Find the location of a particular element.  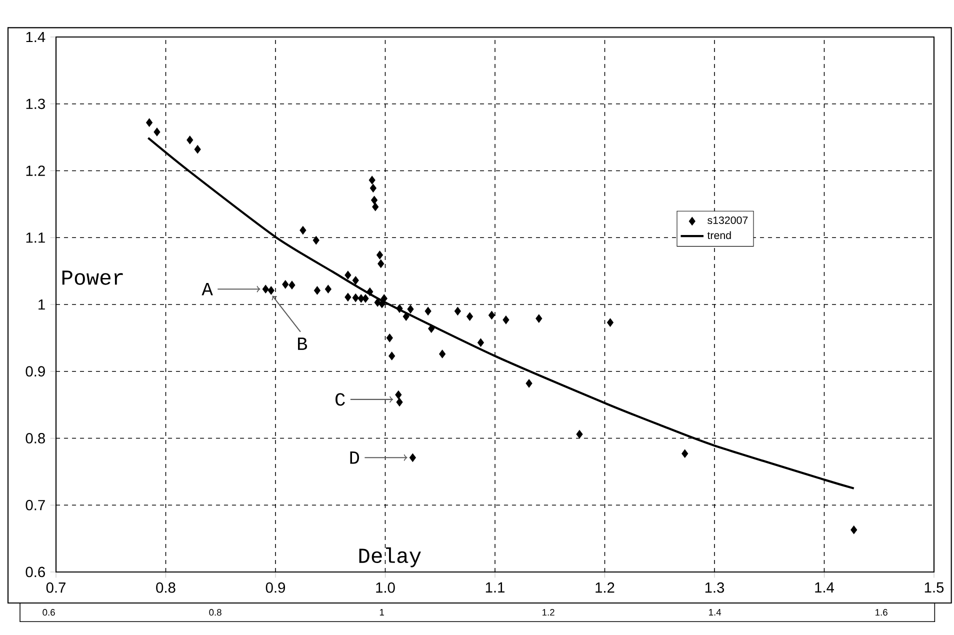

x-tick-label: 0.9 is located at coordinates (276, 587).